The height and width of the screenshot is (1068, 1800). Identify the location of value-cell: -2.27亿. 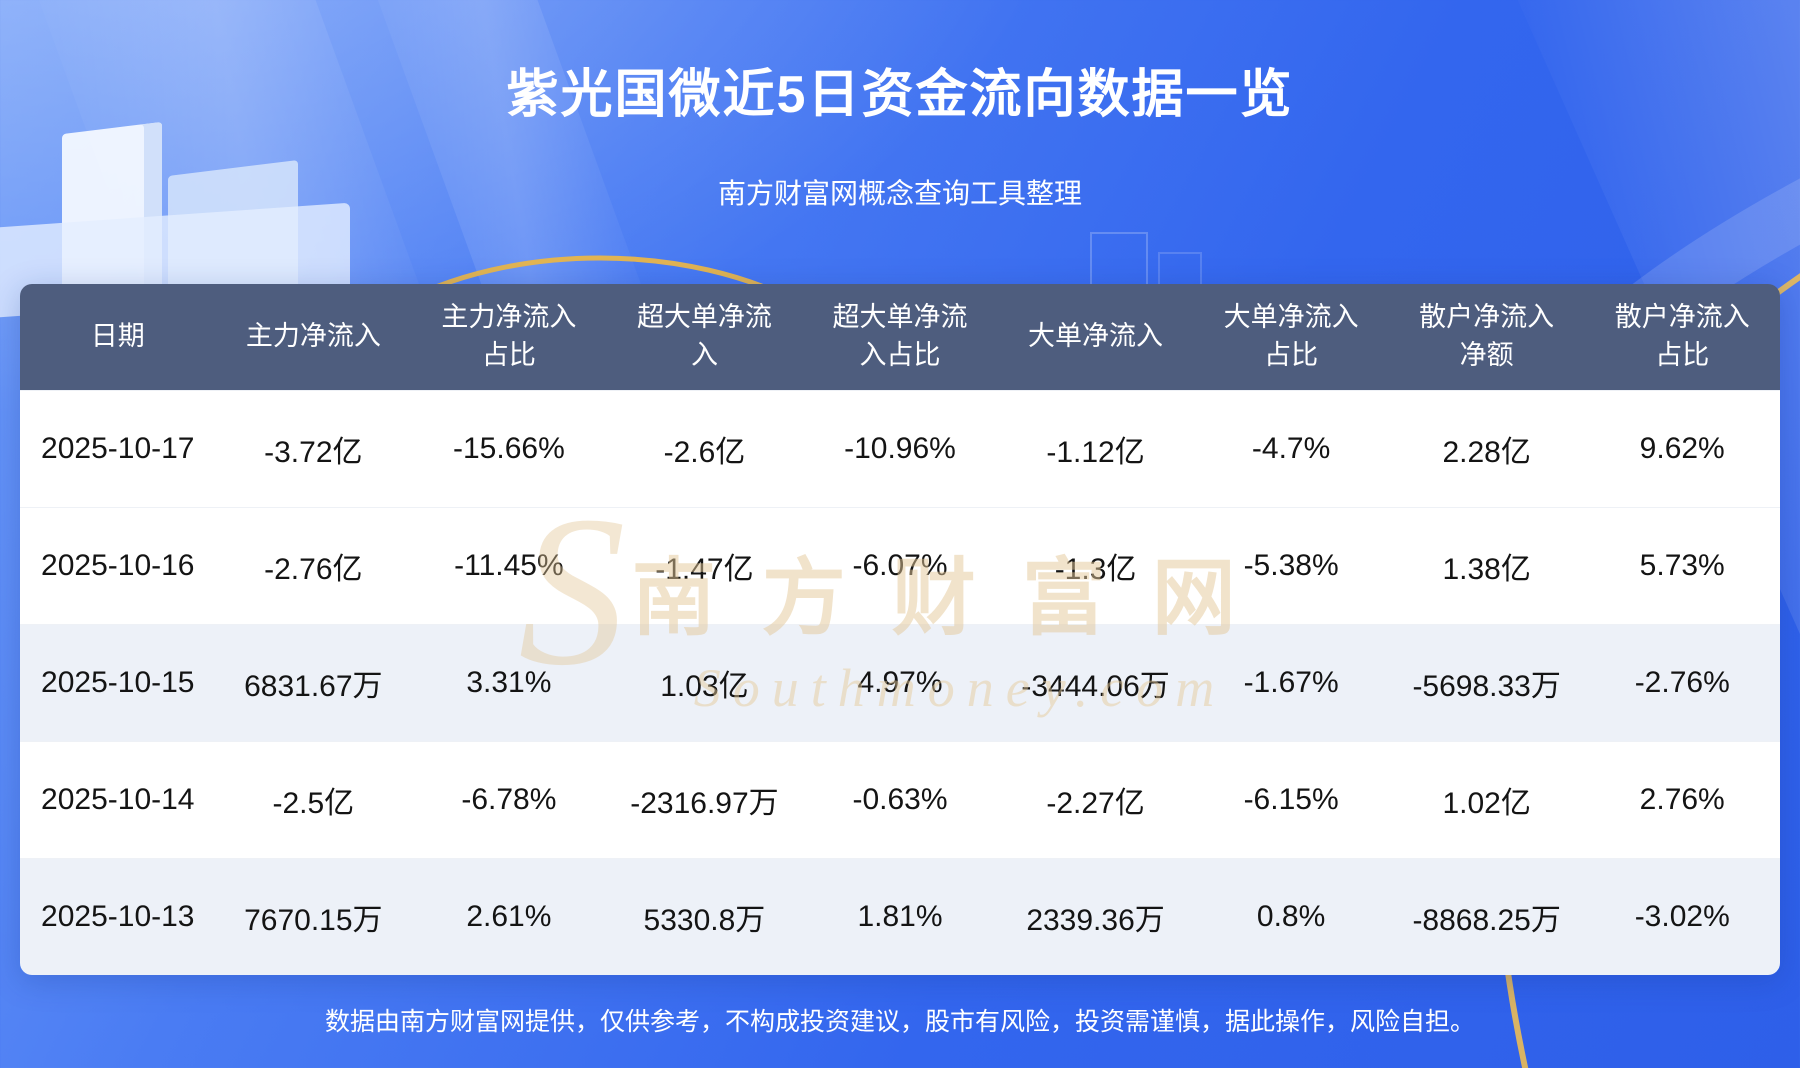
(1095, 803).